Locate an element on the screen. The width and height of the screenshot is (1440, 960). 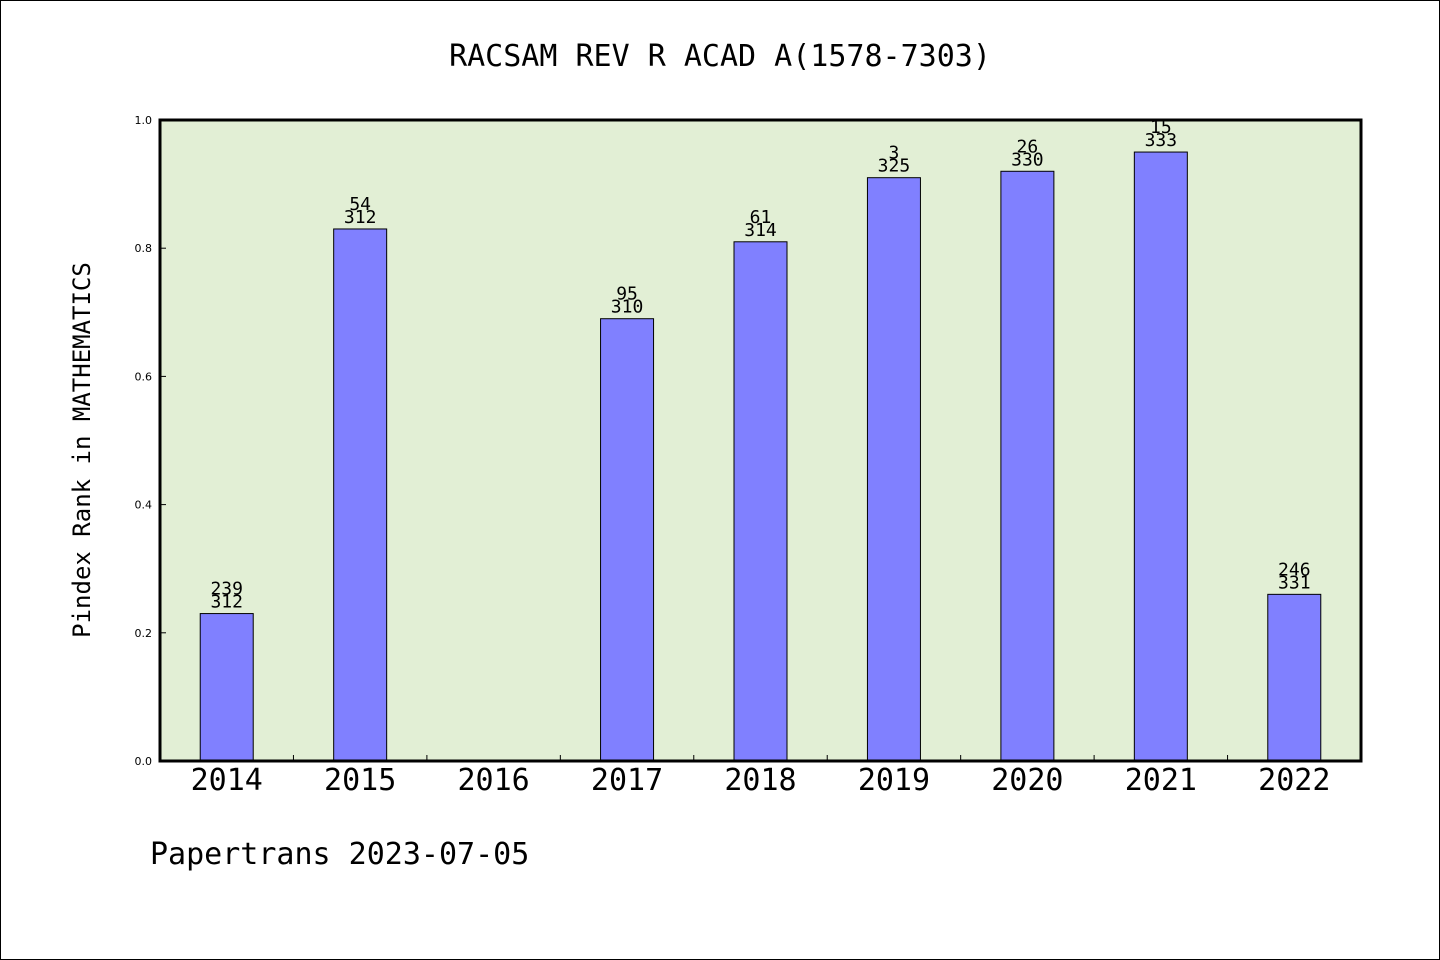
x-tick-label: 2020 is located at coordinates (1027, 780).